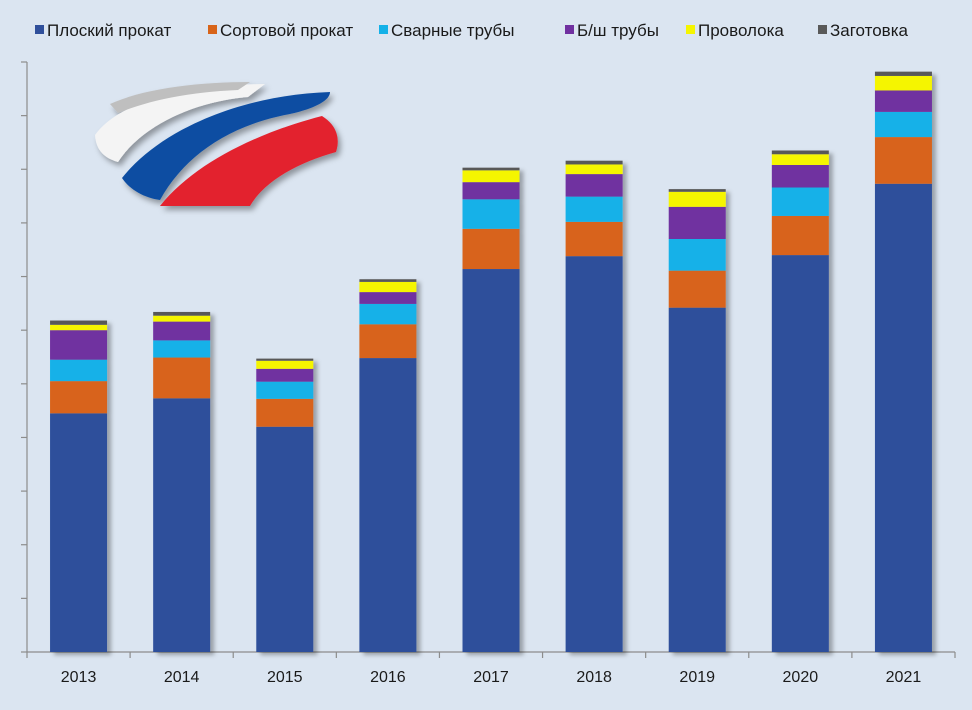 This screenshot has height=710, width=972. I want to click on logo-white-ribbon-edge, so click(180, 97).